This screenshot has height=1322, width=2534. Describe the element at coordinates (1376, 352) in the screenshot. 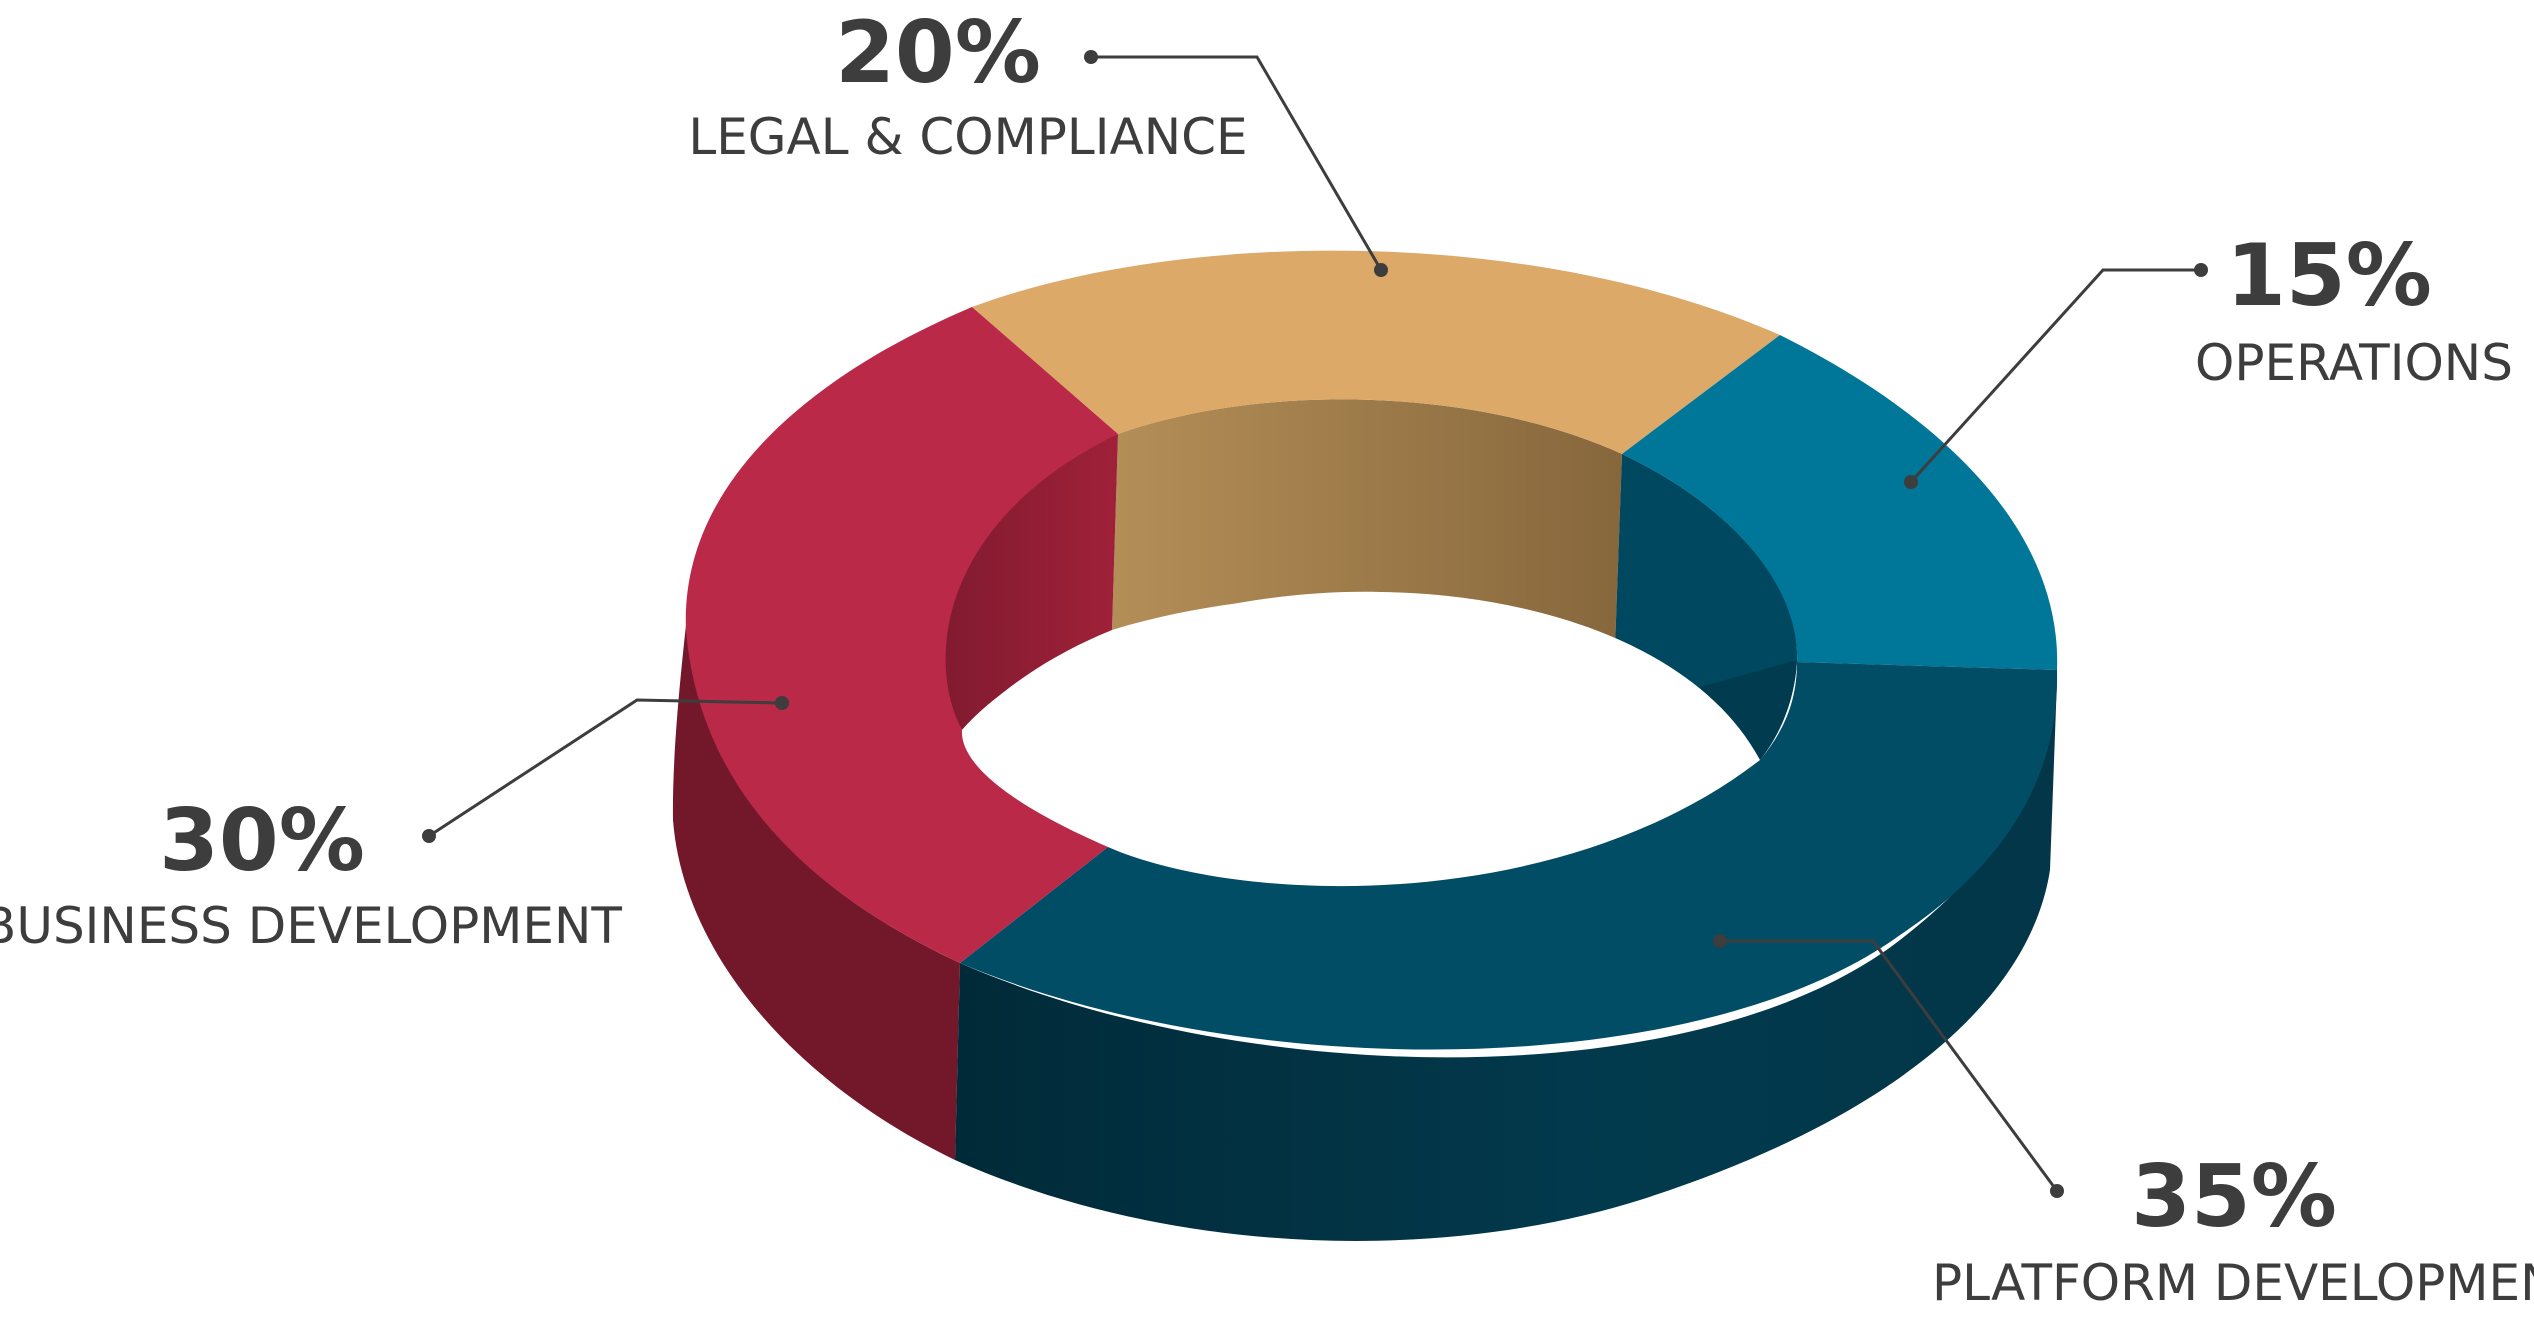

I see `slice-legal-compliance-top` at that location.